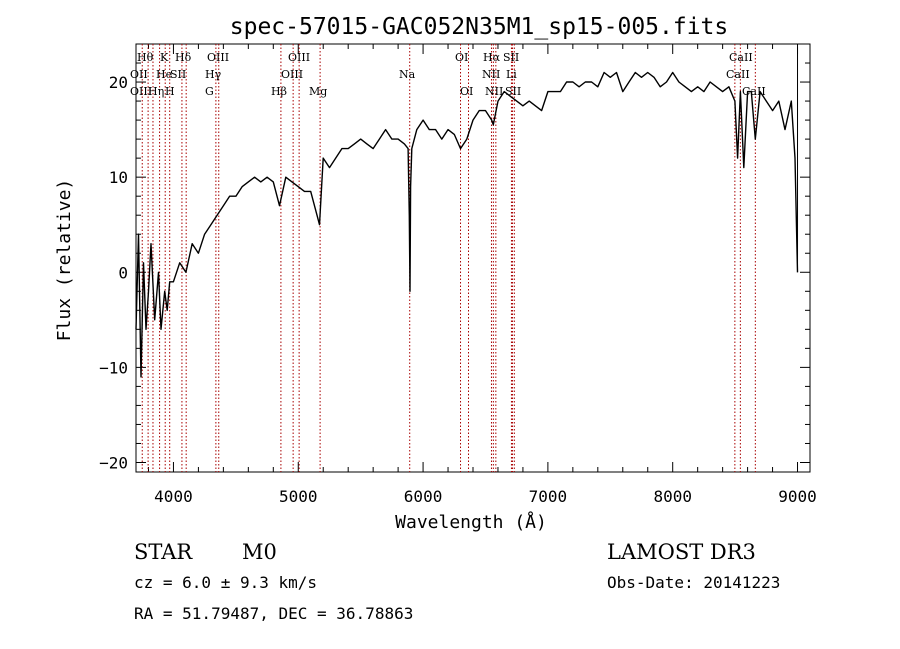 This screenshot has height=649, width=900. I want to click on coordinates: RA = 51.79487, DEC = 36.78863, so click(273, 613).